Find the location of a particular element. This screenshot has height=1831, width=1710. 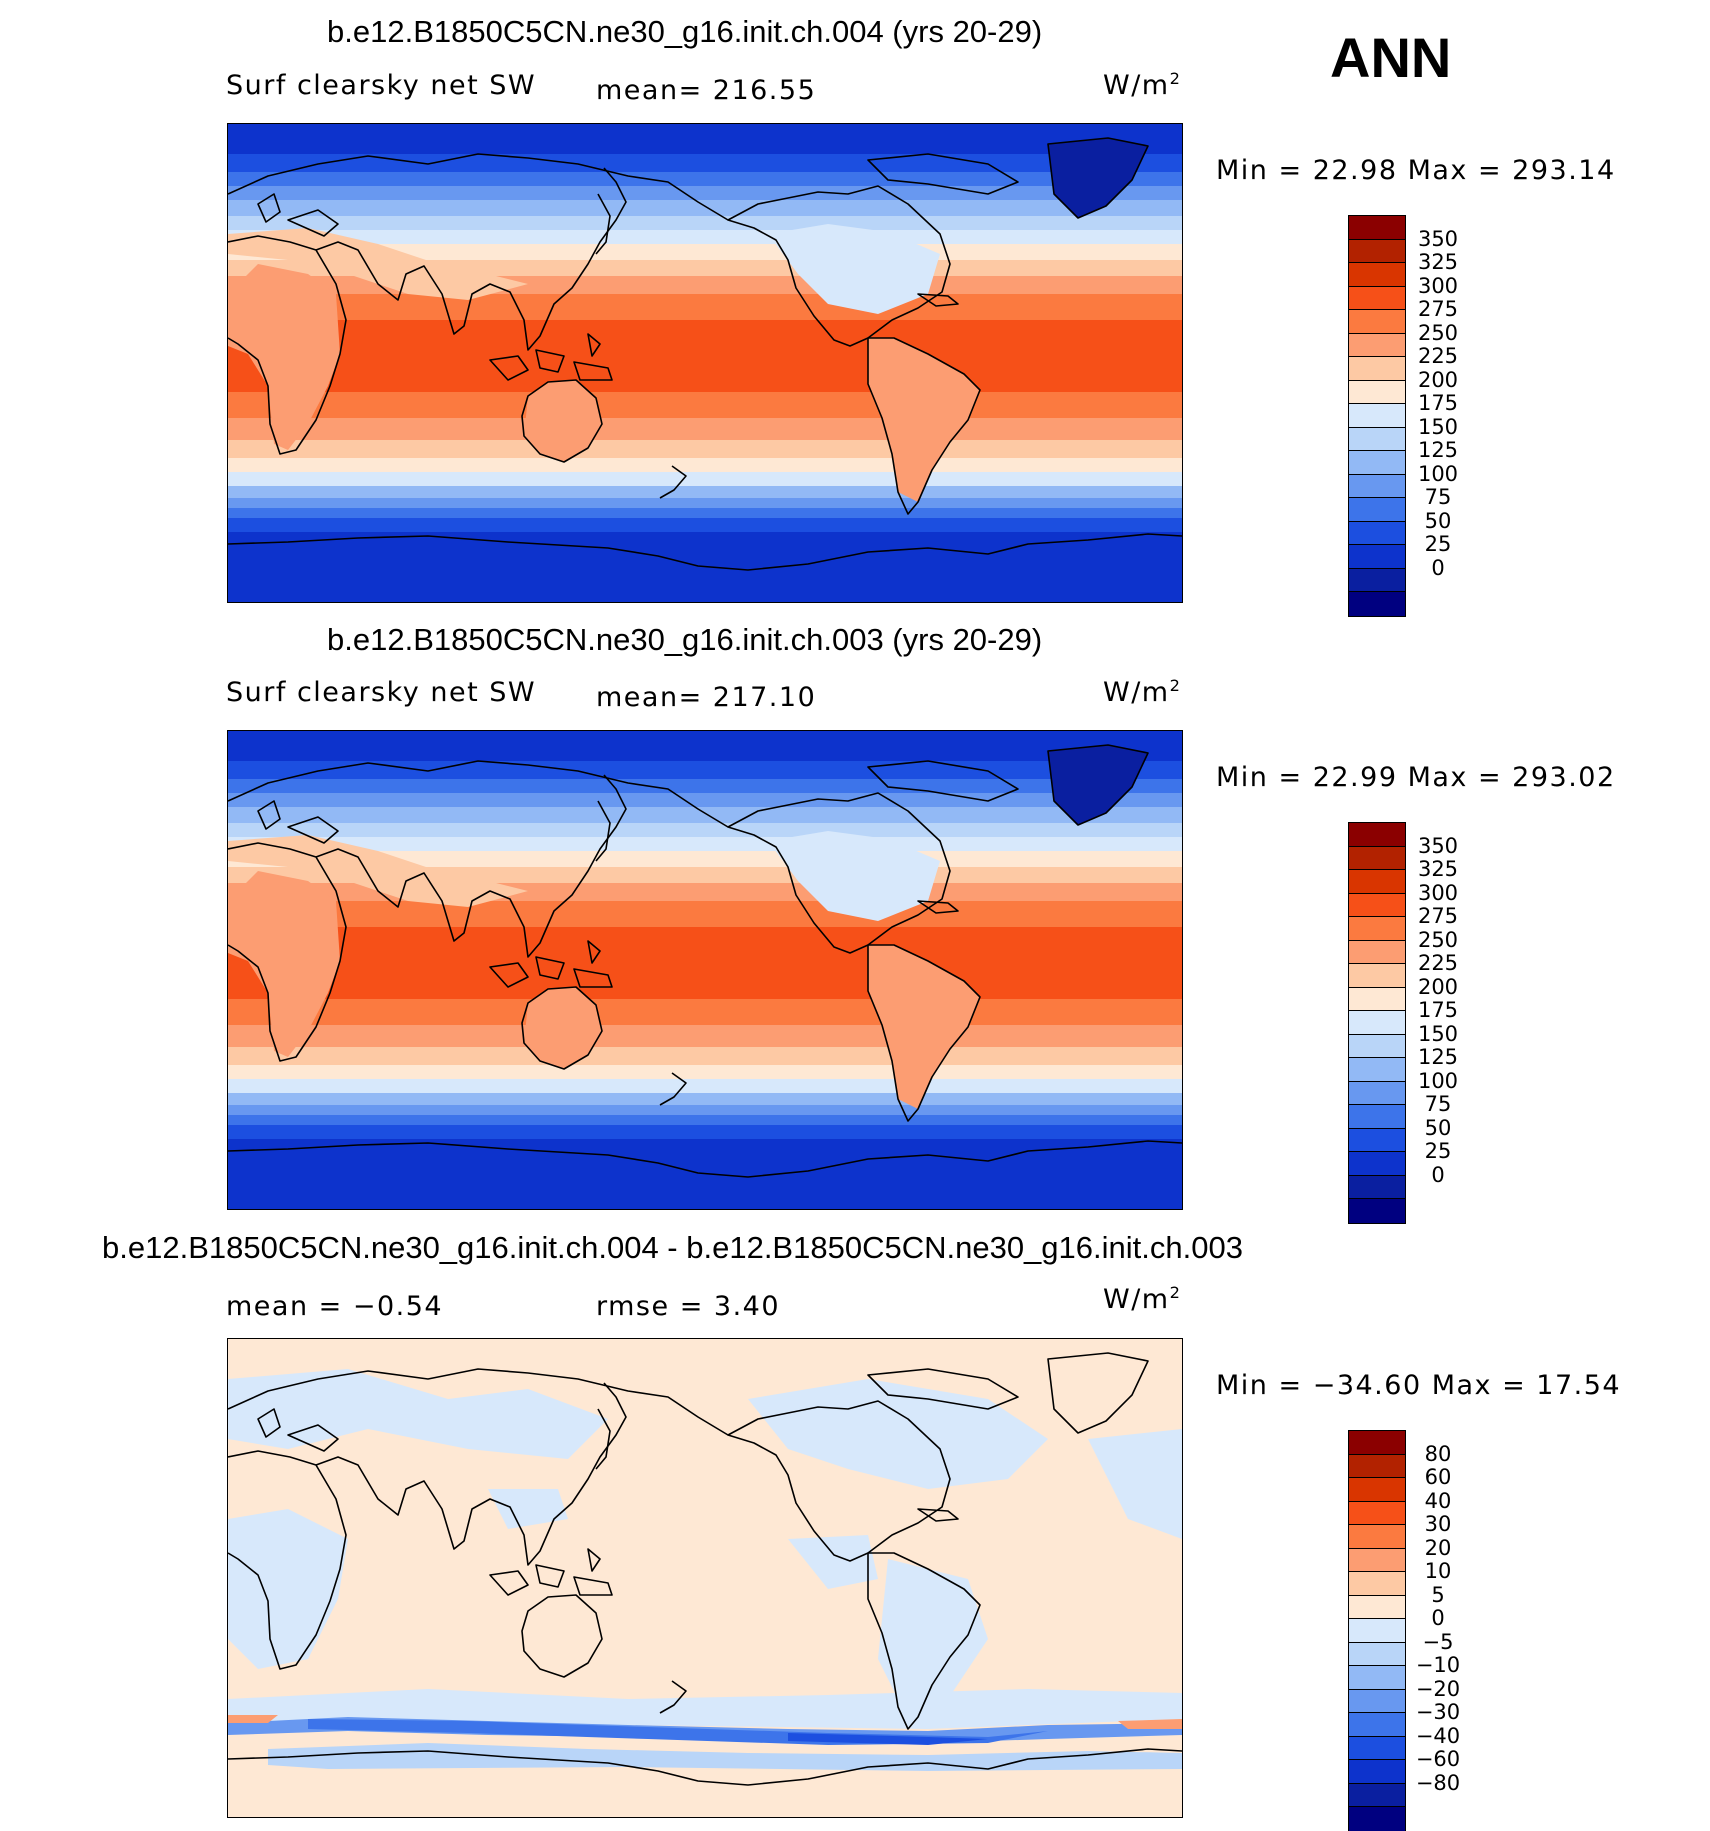

panel-1-units: W/m2 is located at coordinates (1142, 85).